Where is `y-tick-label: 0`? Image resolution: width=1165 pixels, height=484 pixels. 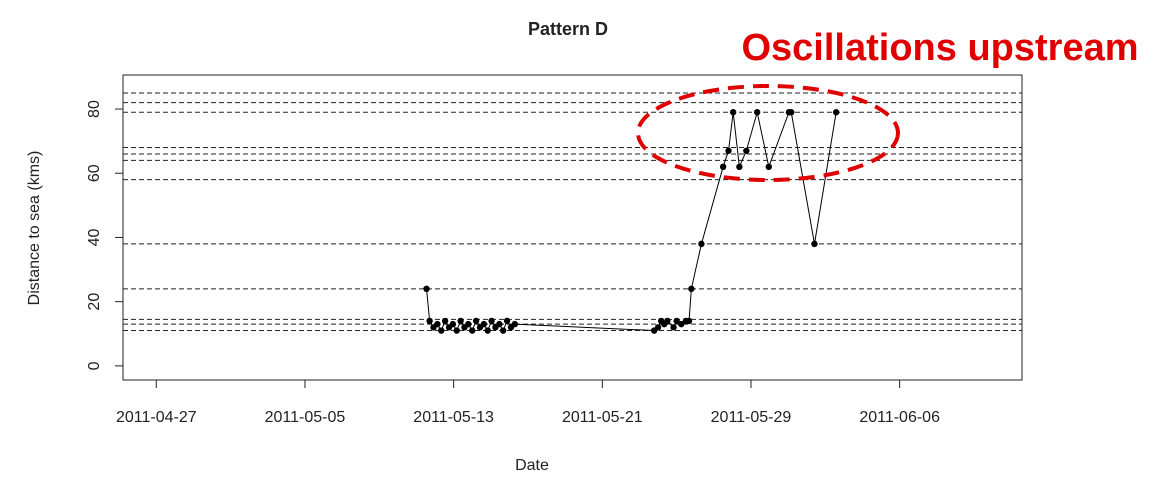 y-tick-label: 0 is located at coordinates (94, 365).